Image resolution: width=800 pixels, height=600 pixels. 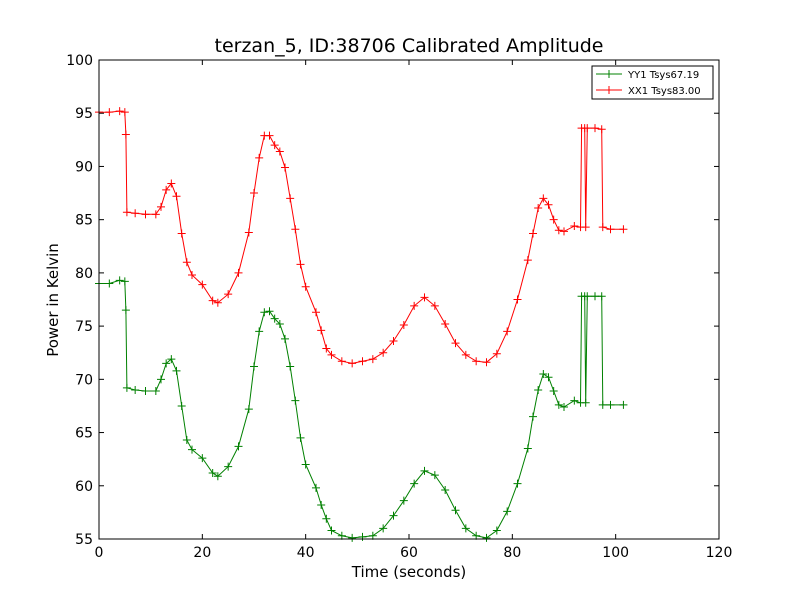 I want to click on legend-entry: YY1 Tsys67.19, so click(x=647, y=75).